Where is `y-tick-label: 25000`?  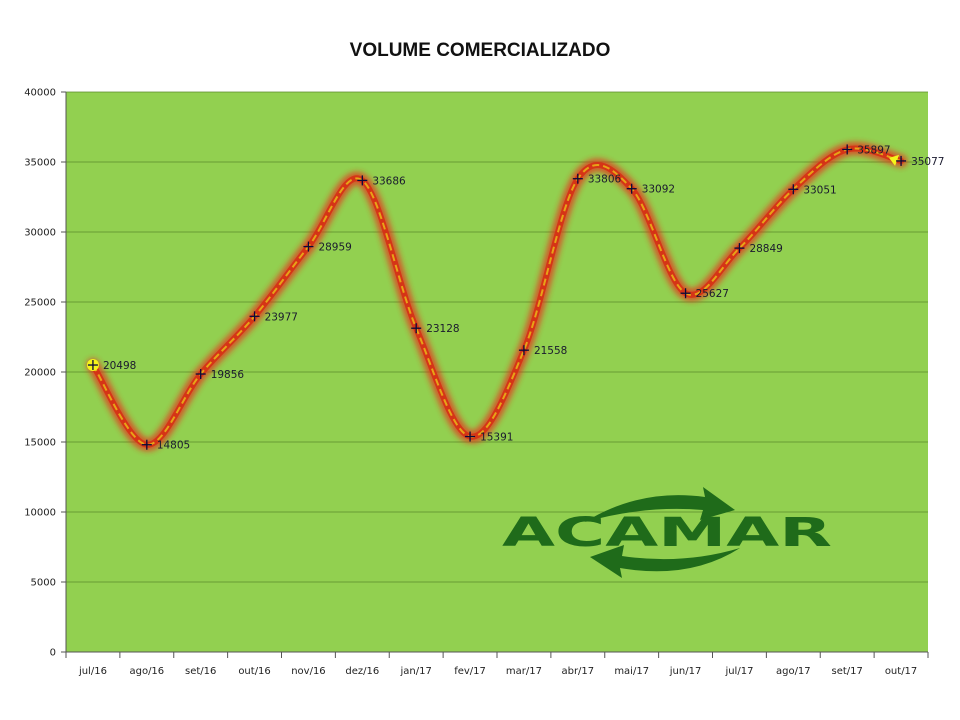 y-tick-label: 25000 is located at coordinates (40, 303).